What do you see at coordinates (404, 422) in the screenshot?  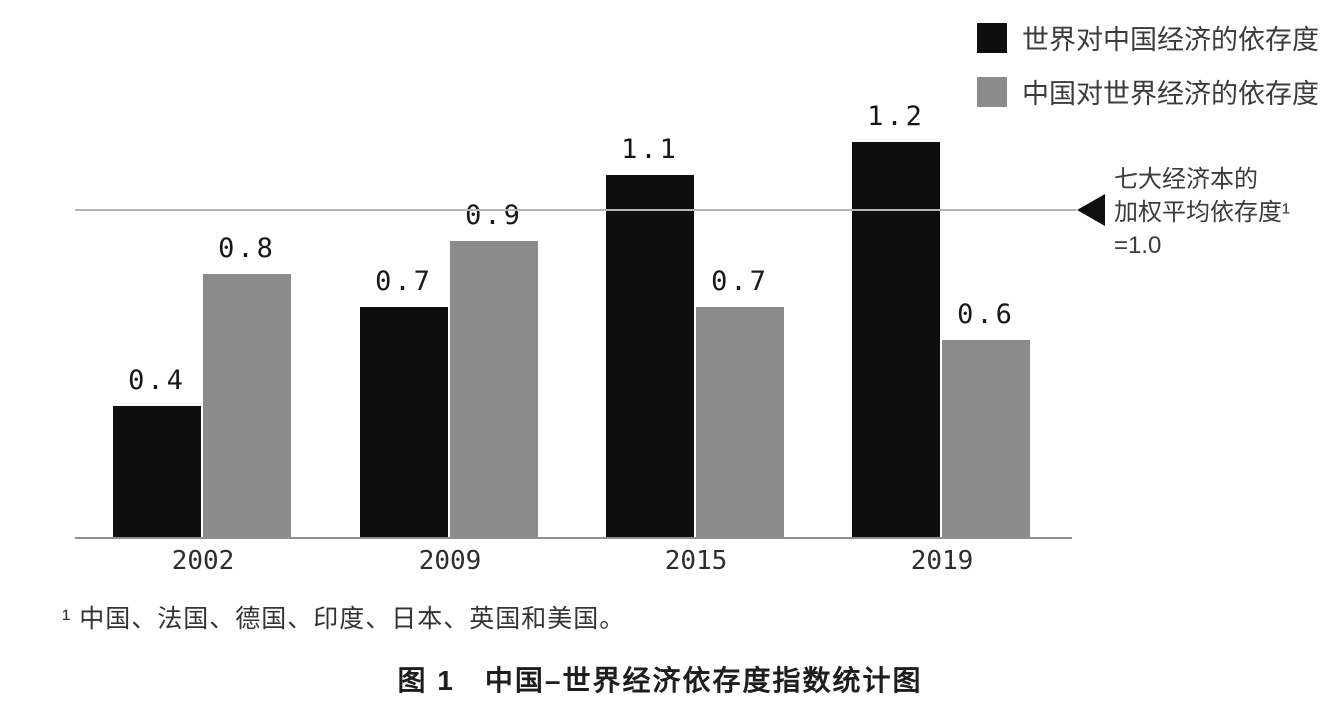 I see `bar-world-on-china-2009` at bounding box center [404, 422].